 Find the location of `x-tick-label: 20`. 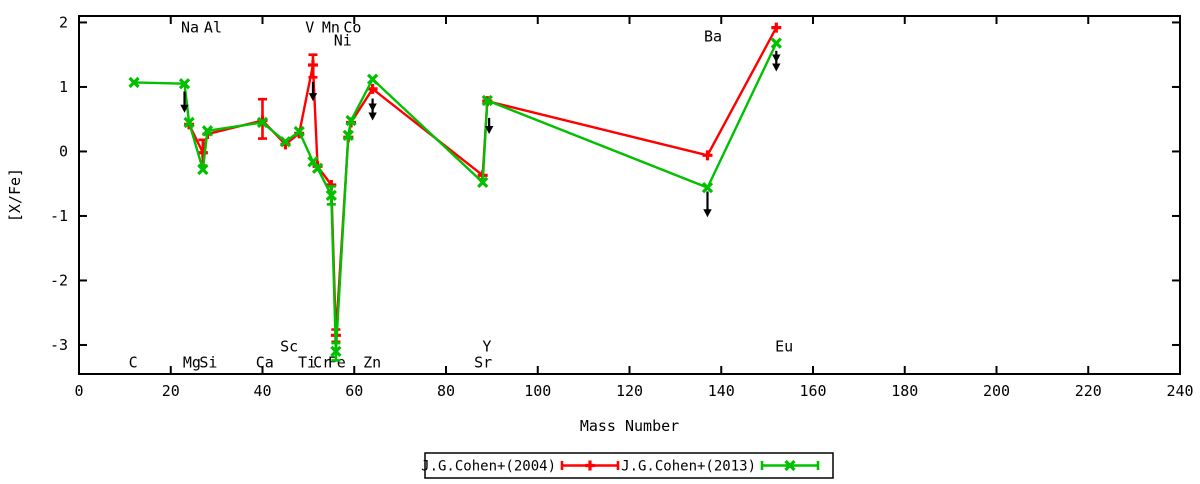

x-tick-label: 20 is located at coordinates (171, 391).